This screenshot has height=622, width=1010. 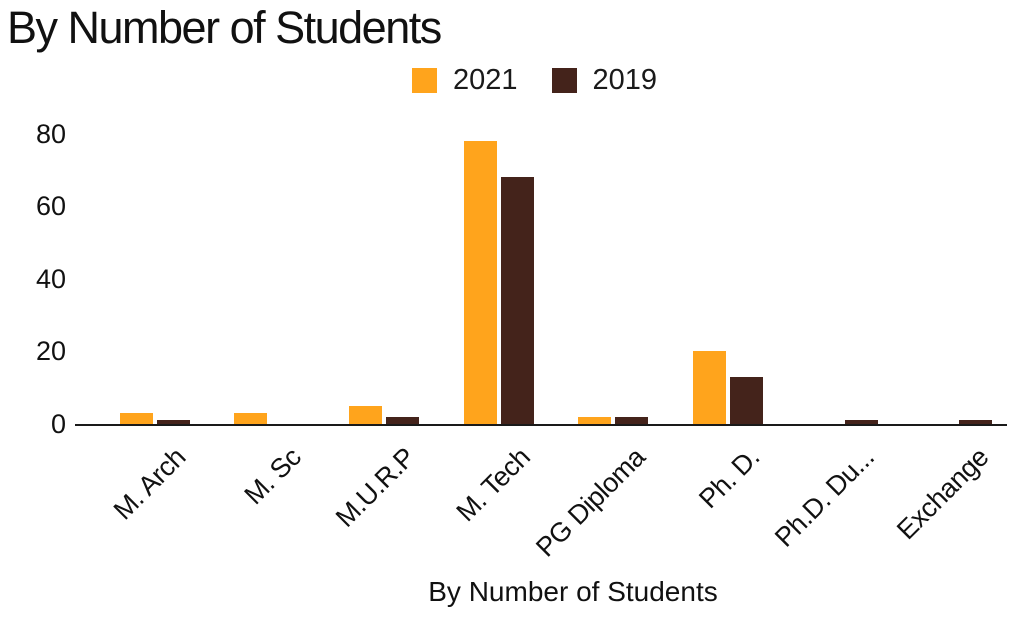 I want to click on legend: 2021 2019, so click(x=534, y=80).